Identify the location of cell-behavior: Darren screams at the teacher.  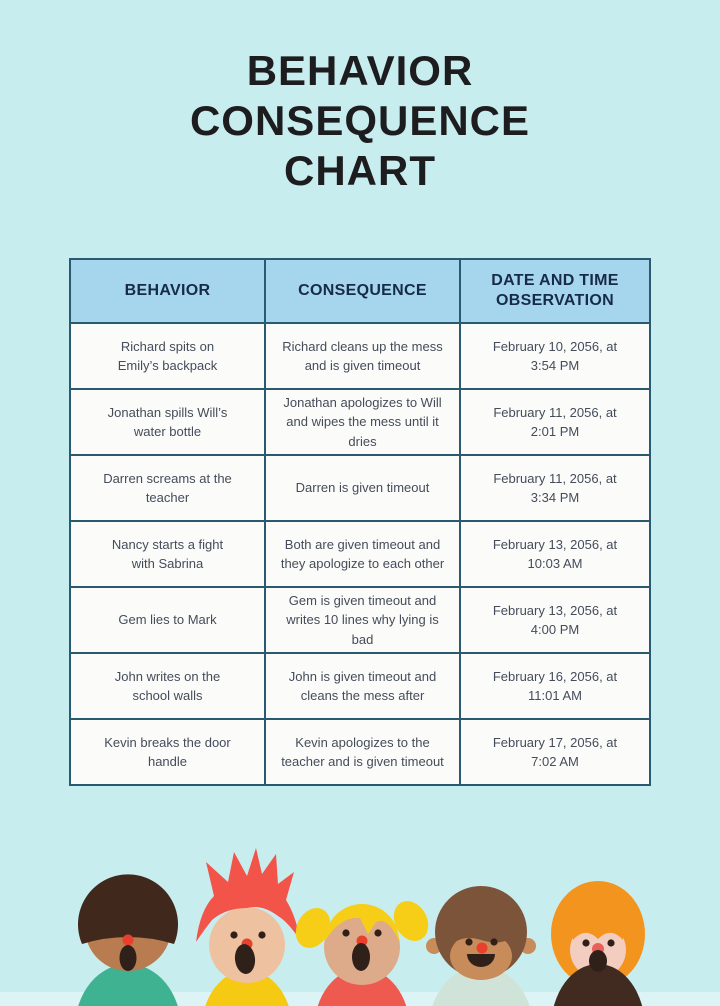
(167, 488).